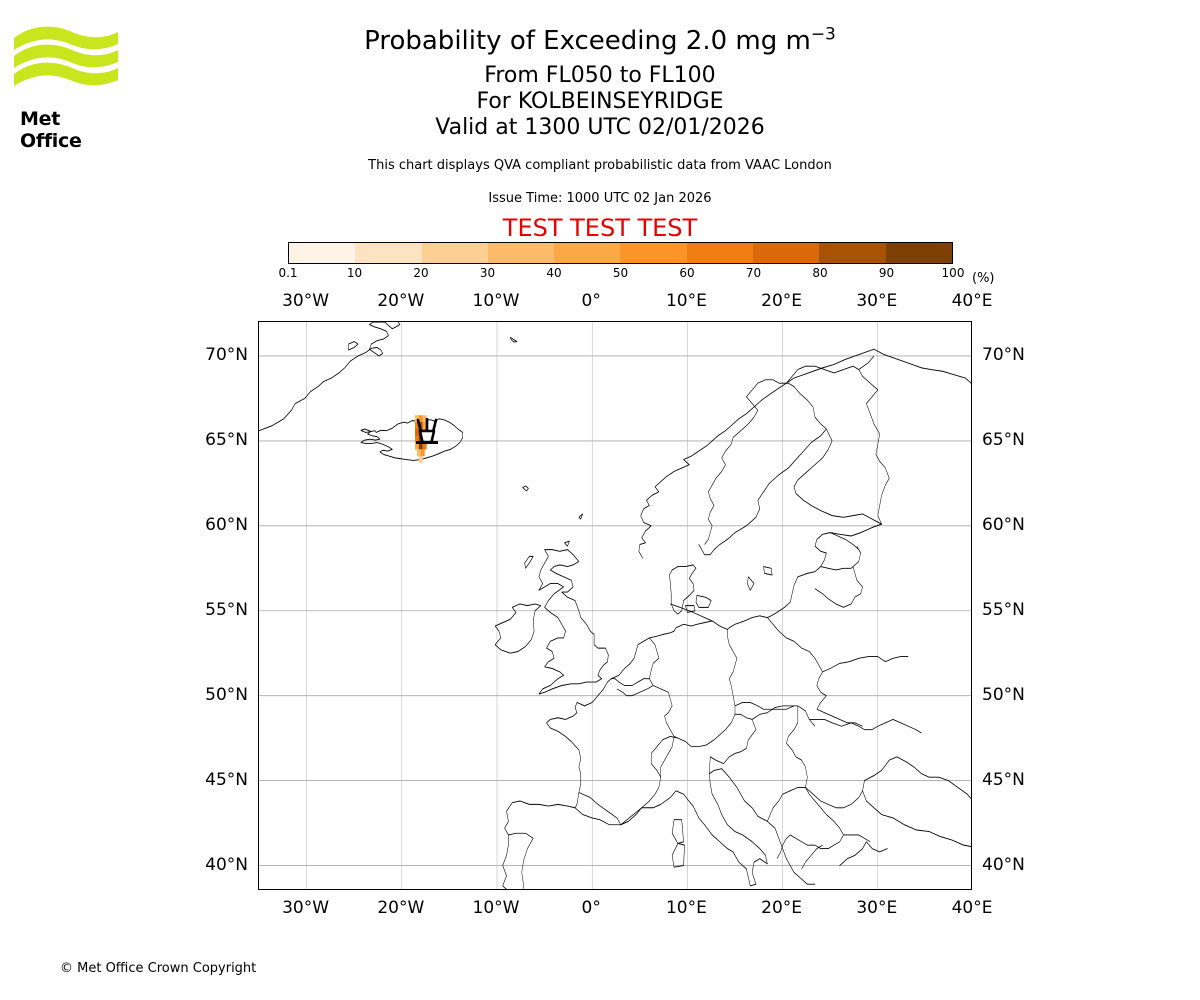 This screenshot has height=1000, width=1200. I want to click on copyright-notice: © Met Office Crown Copyright, so click(158, 968).